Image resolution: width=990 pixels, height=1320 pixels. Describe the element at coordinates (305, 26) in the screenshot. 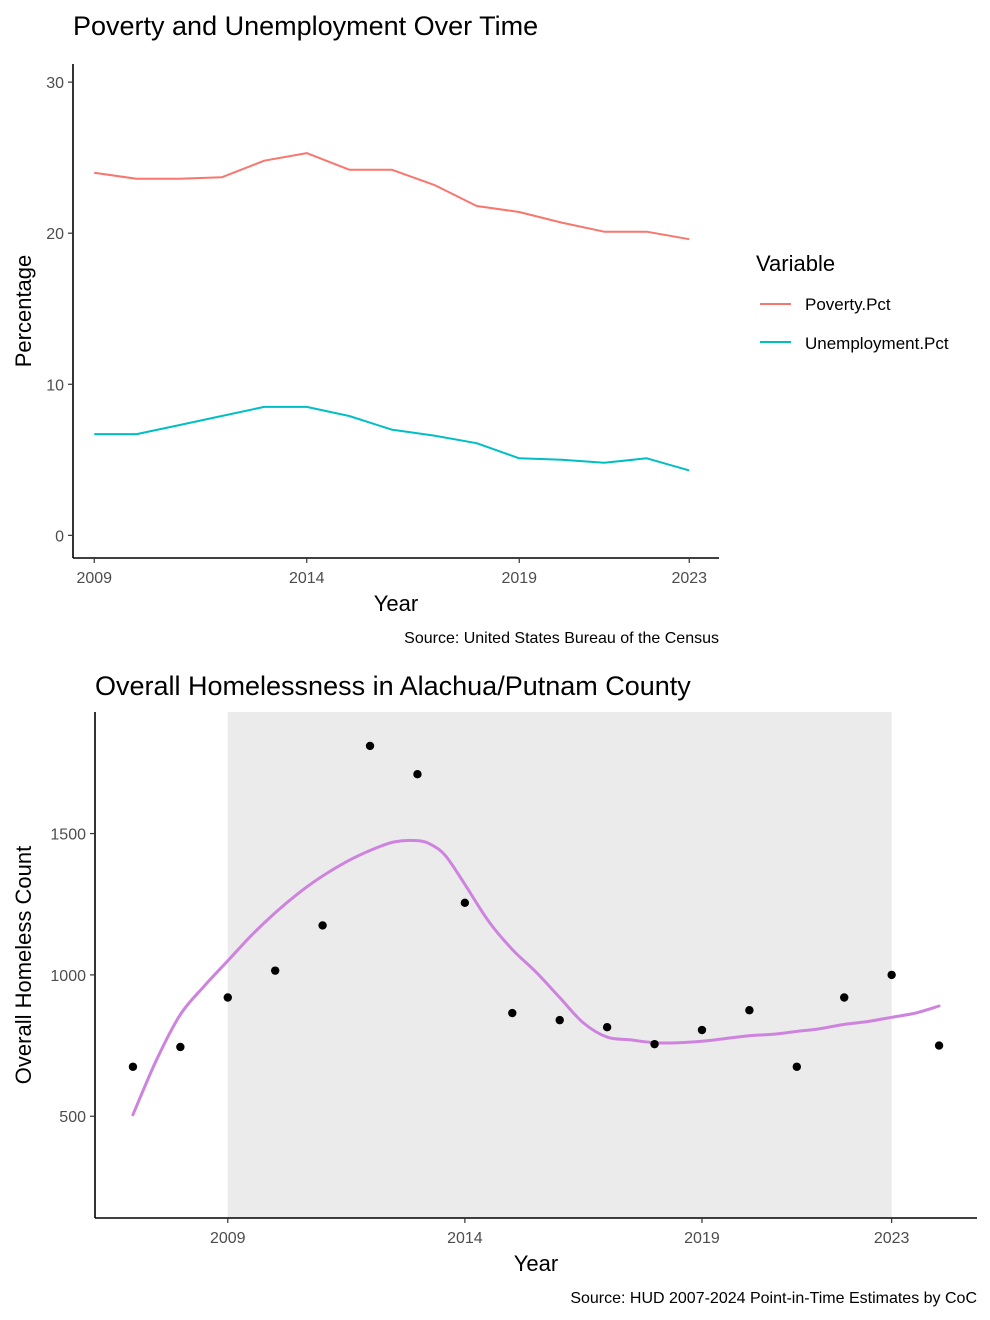

I see `chart1-title: Poverty and Unemployment Over Time` at that location.